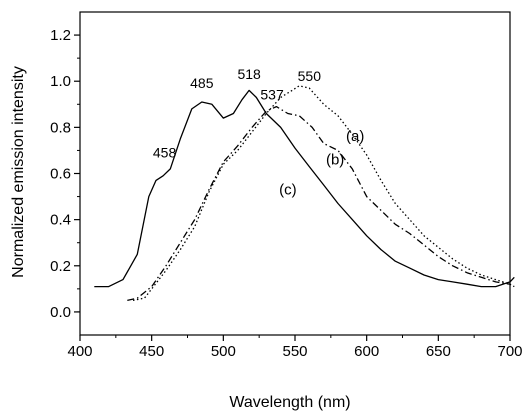  I want to click on peak-label: 485, so click(202, 83).